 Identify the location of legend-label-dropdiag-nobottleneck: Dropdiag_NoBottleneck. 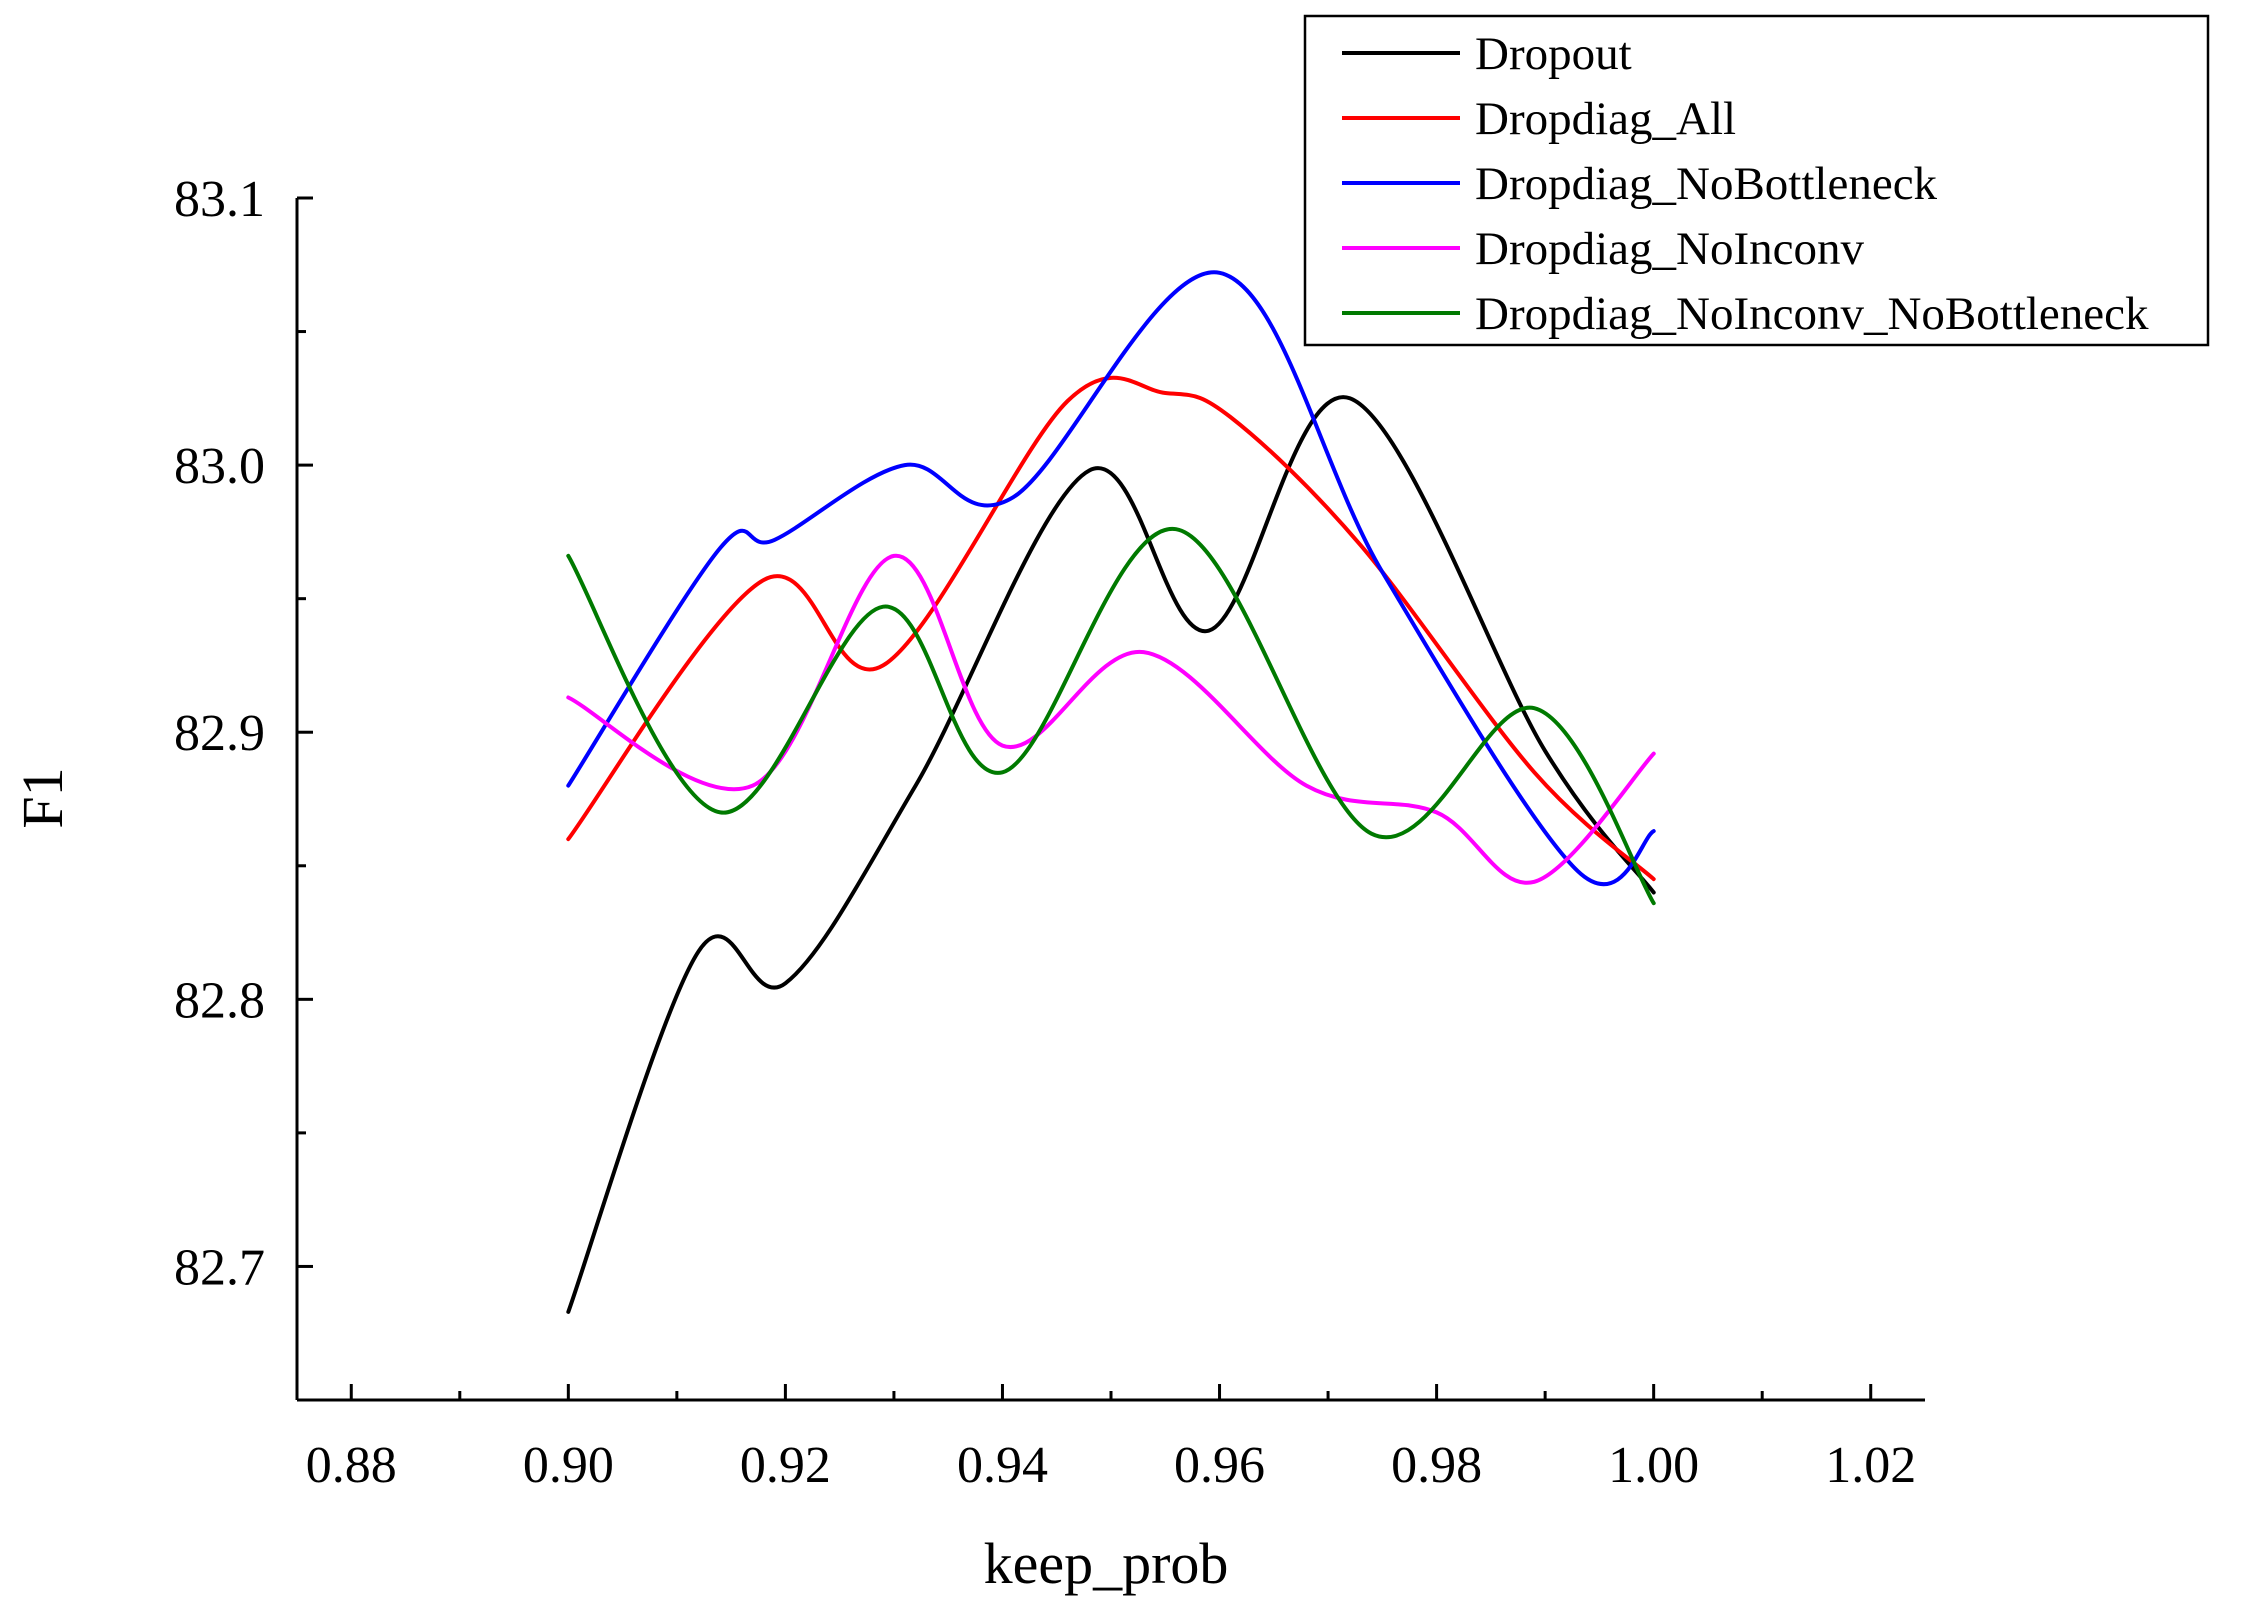
(1706, 184).